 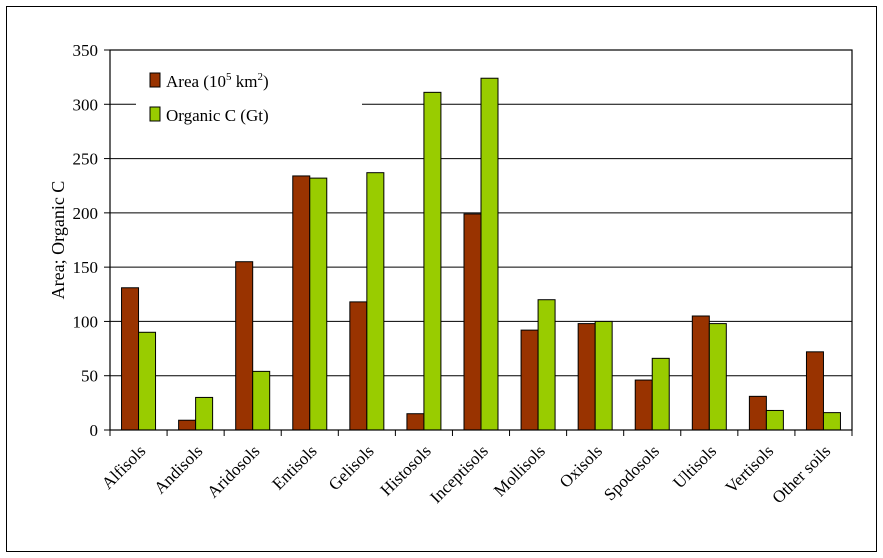 What do you see at coordinates (750, 469) in the screenshot?
I see `x-tick-label: Vertisols` at bounding box center [750, 469].